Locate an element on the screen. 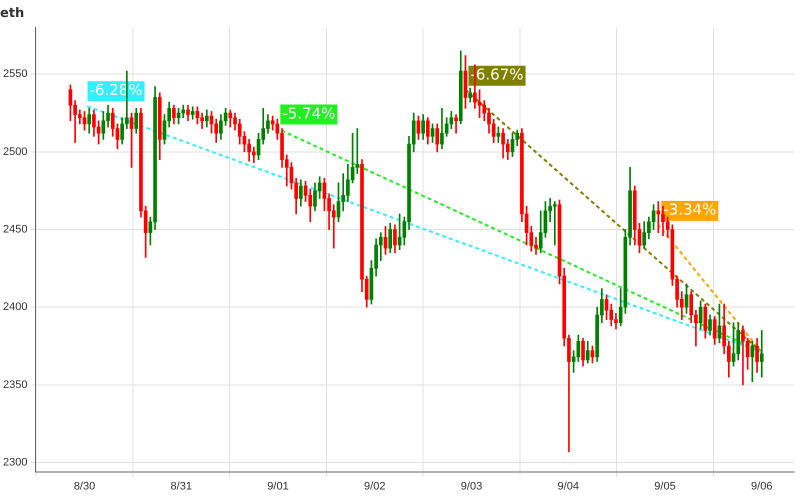  annotation: -6.67% is located at coordinates (497, 75).